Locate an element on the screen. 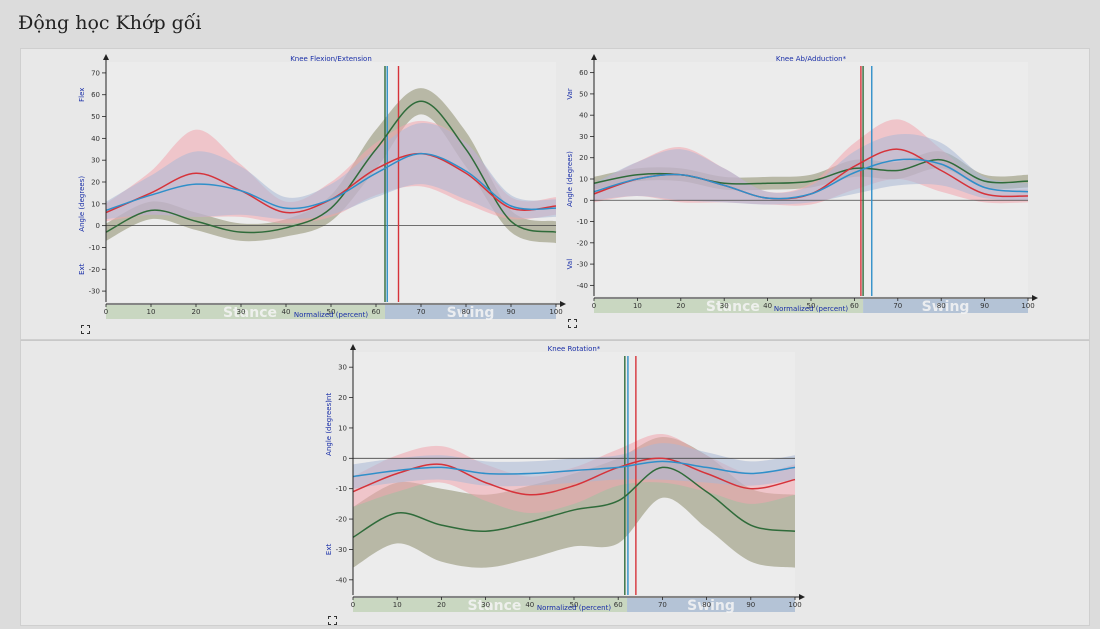  chart-title: Knee Flexion/Extension is located at coordinates (331, 59).